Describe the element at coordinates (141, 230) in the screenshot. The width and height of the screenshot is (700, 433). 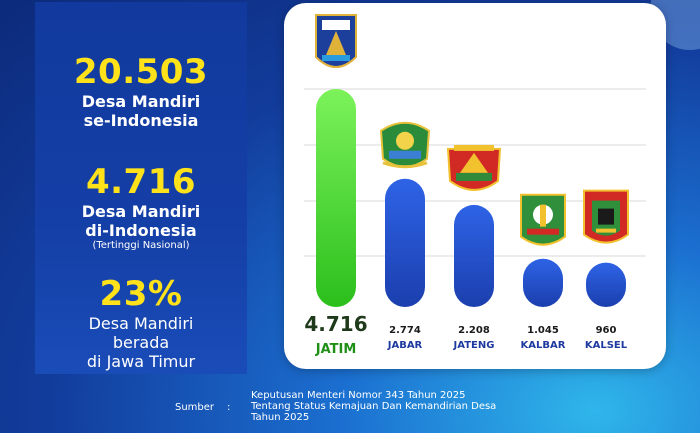
I see `stat-desc-line: di-Indonesia` at that location.